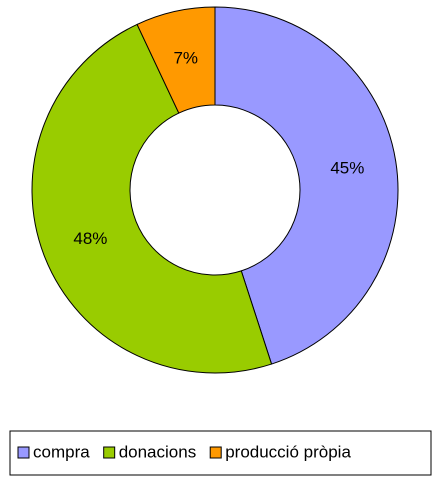  What do you see at coordinates (288, 451) in the screenshot?
I see `legend-label: producció pròpia` at bounding box center [288, 451].